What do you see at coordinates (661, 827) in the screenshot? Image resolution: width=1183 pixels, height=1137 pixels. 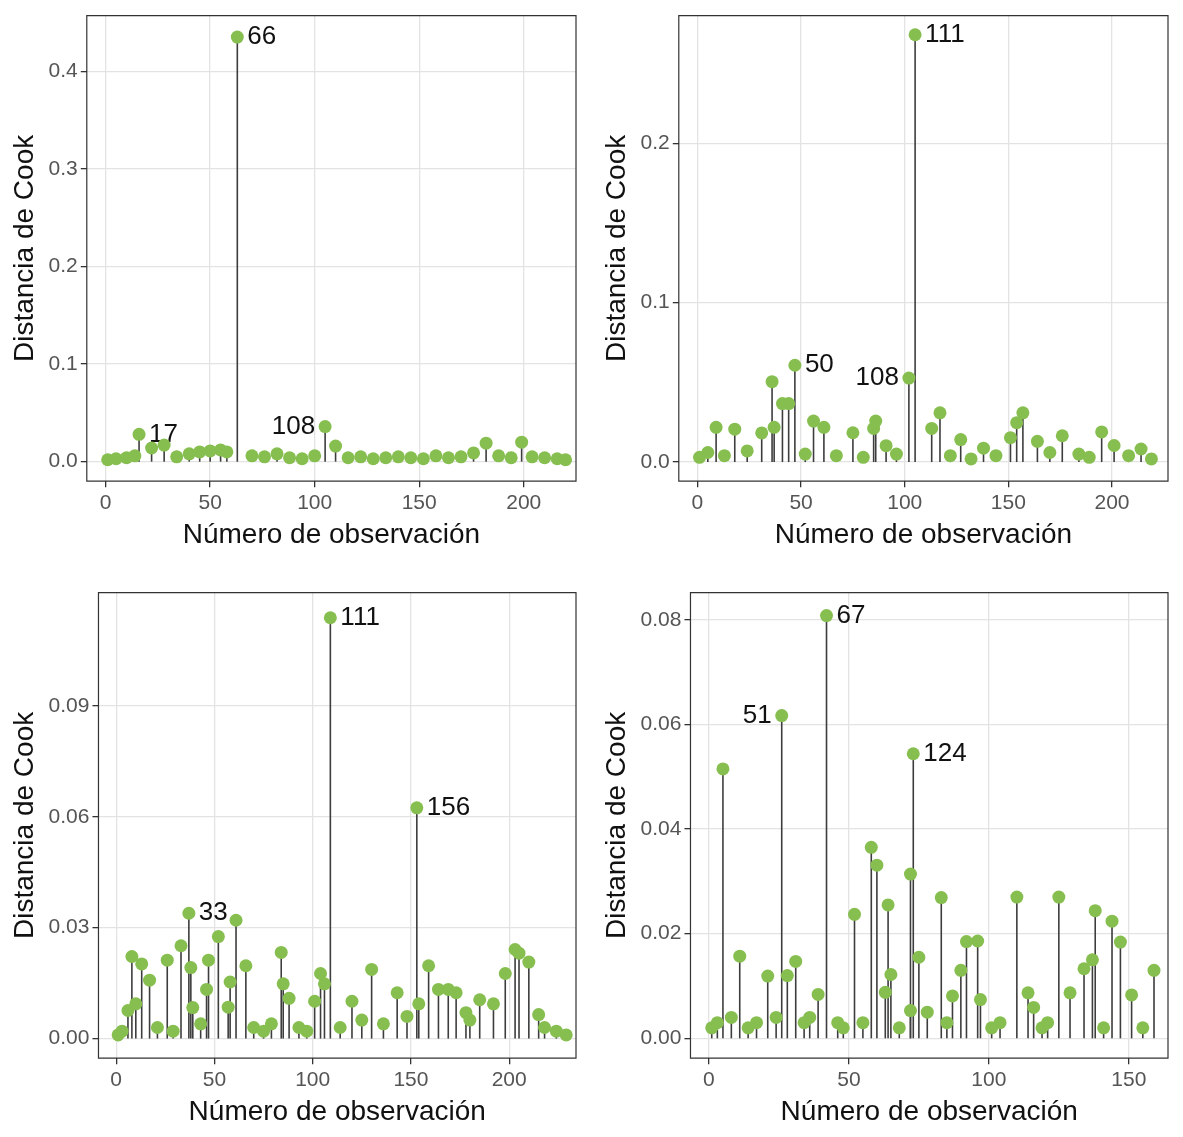 I see `y-tick-label: 0.04` at bounding box center [661, 827].